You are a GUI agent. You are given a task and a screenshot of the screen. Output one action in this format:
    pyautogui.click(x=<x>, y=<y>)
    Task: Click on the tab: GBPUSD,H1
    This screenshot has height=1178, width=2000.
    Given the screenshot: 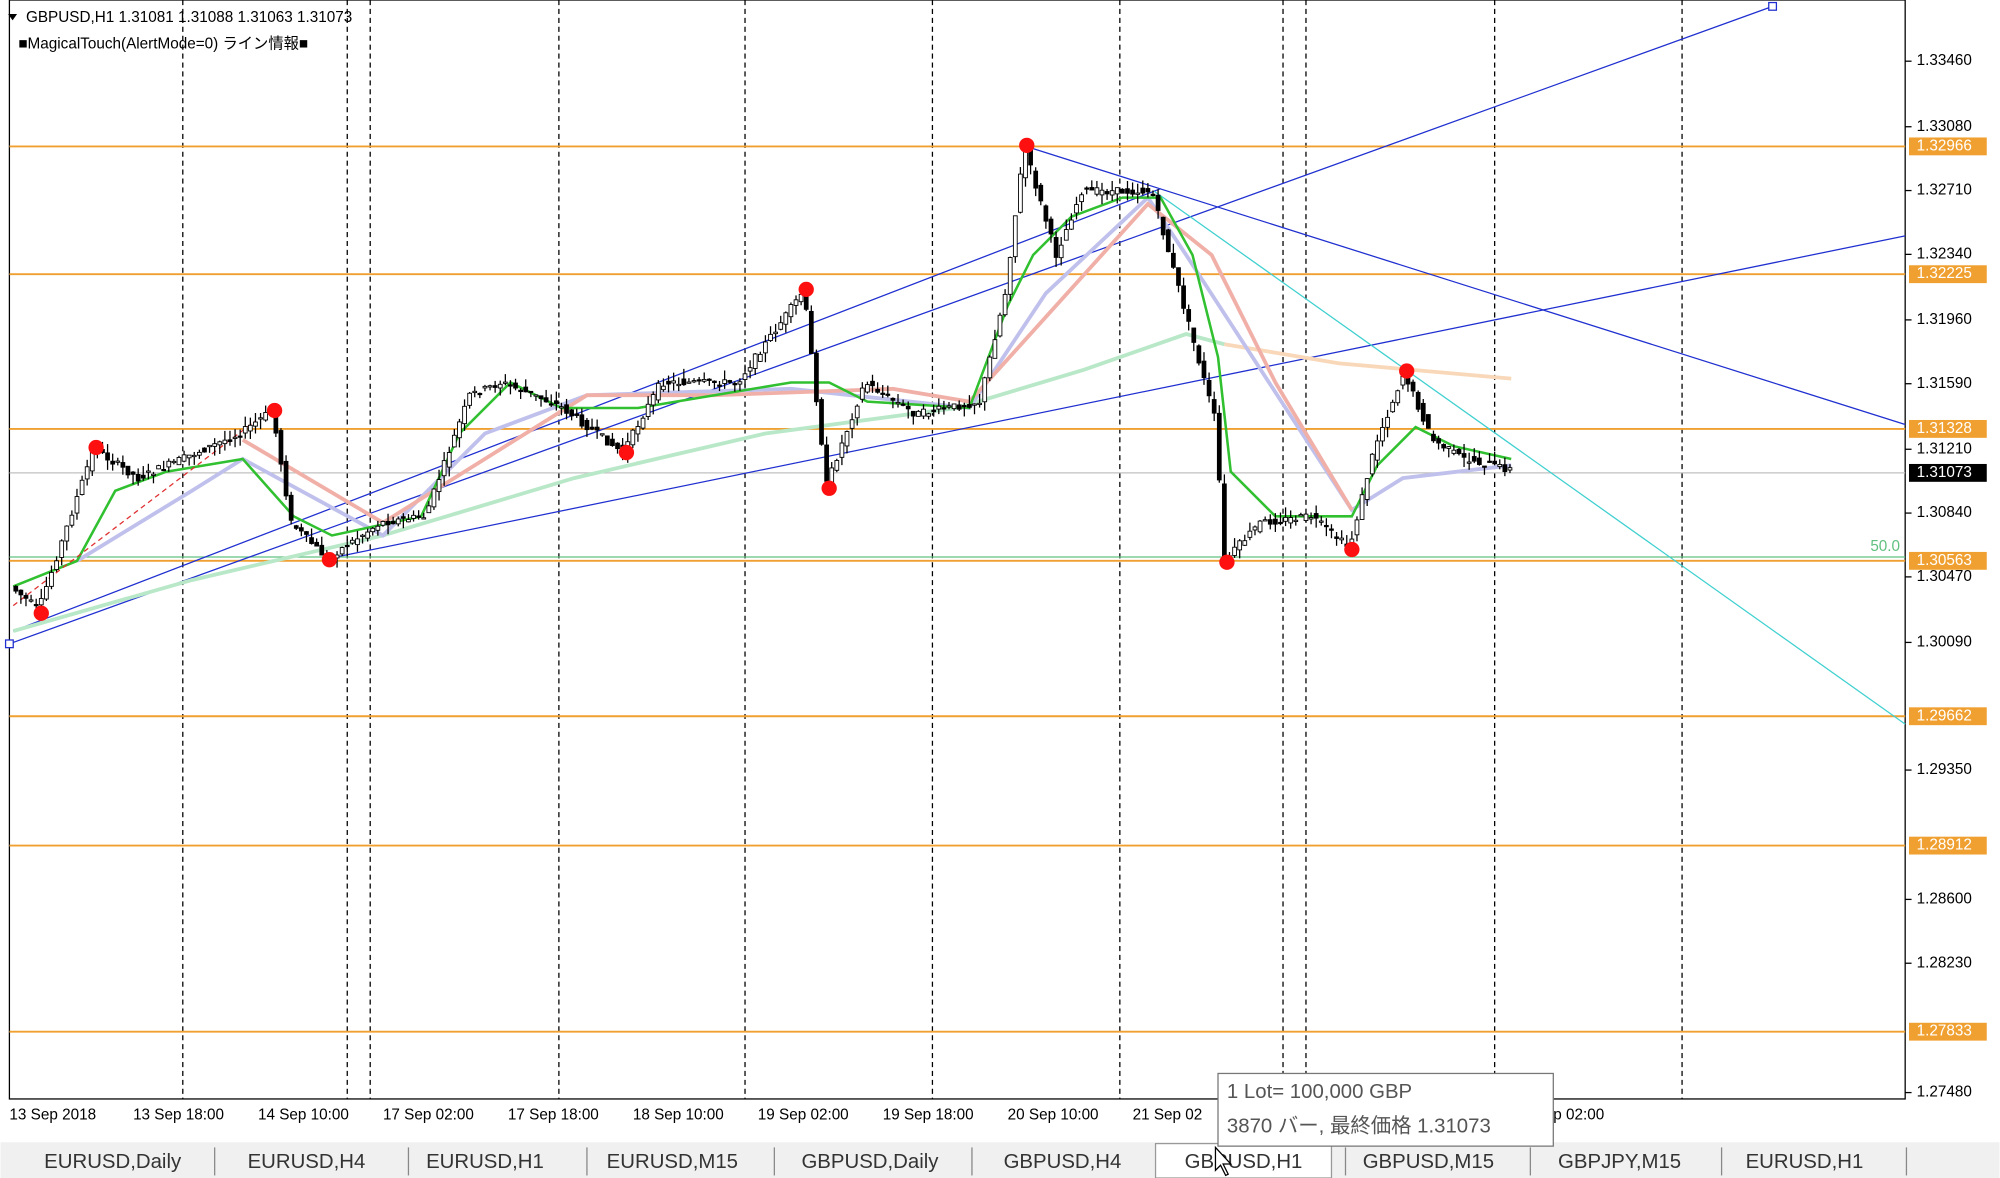 What is the action you would take?
    pyautogui.click(x=1244, y=1162)
    